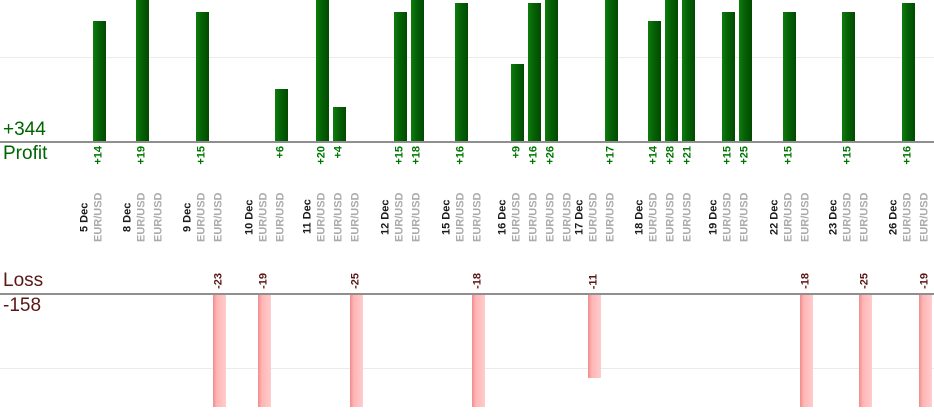 The width and height of the screenshot is (934, 420). What do you see at coordinates (467, 294) in the screenshot?
I see `loss-axis-line` at bounding box center [467, 294].